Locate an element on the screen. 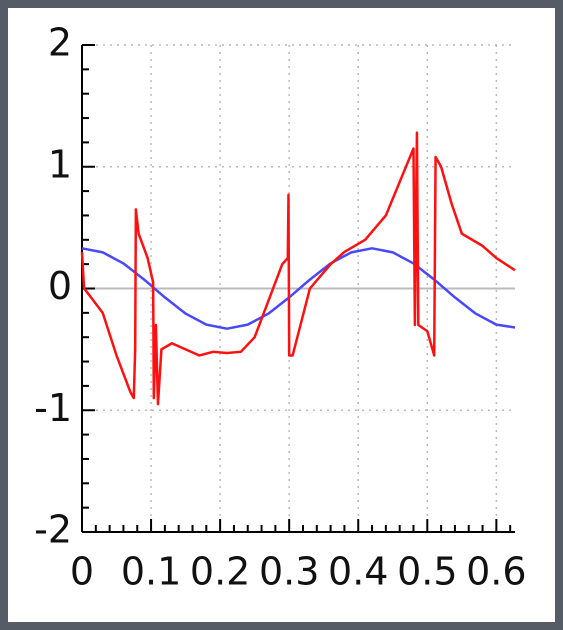 The image size is (563, 630). x-tick-label: 0.2 is located at coordinates (220, 572).